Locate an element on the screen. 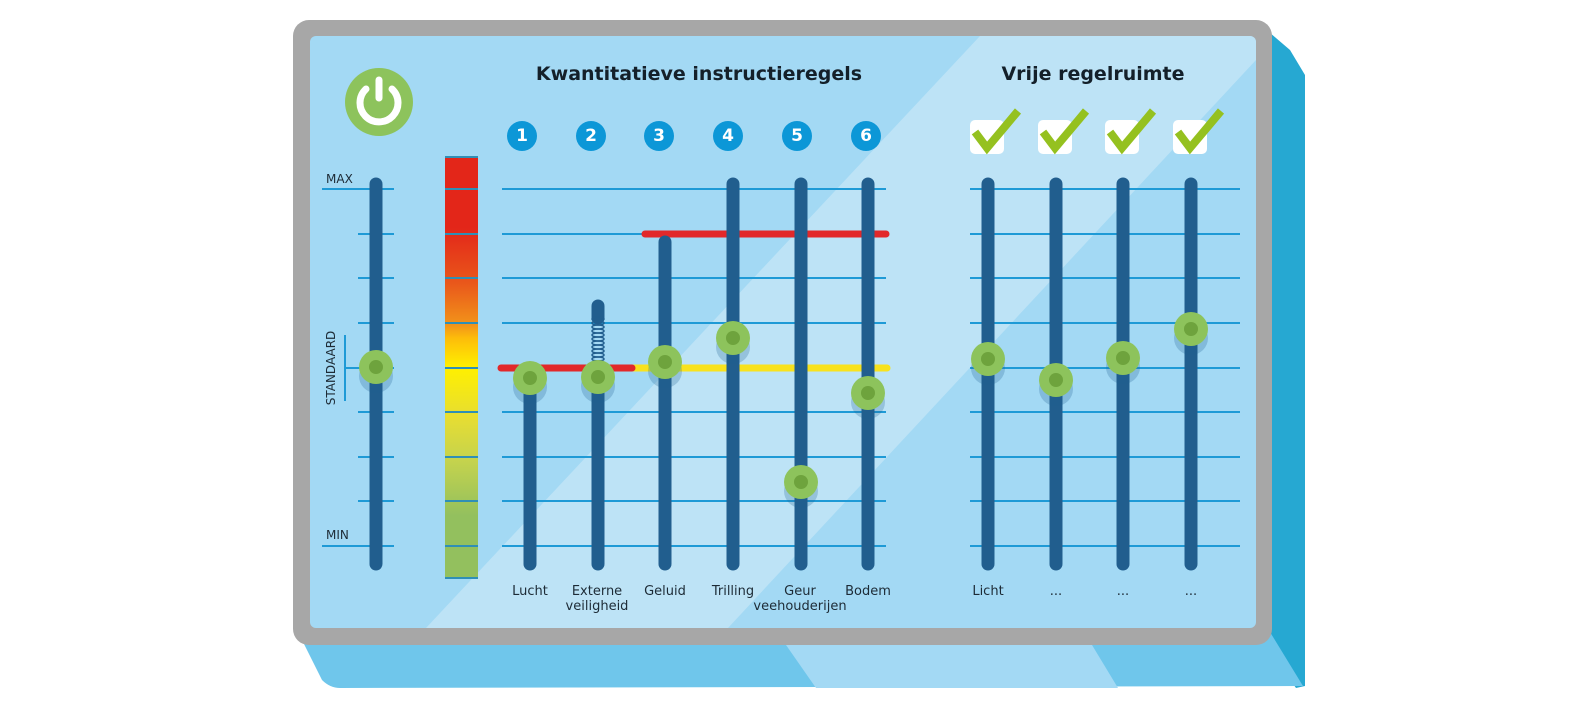 The height and width of the screenshot is (720, 1591). max-label: MAX is located at coordinates (339, 179).